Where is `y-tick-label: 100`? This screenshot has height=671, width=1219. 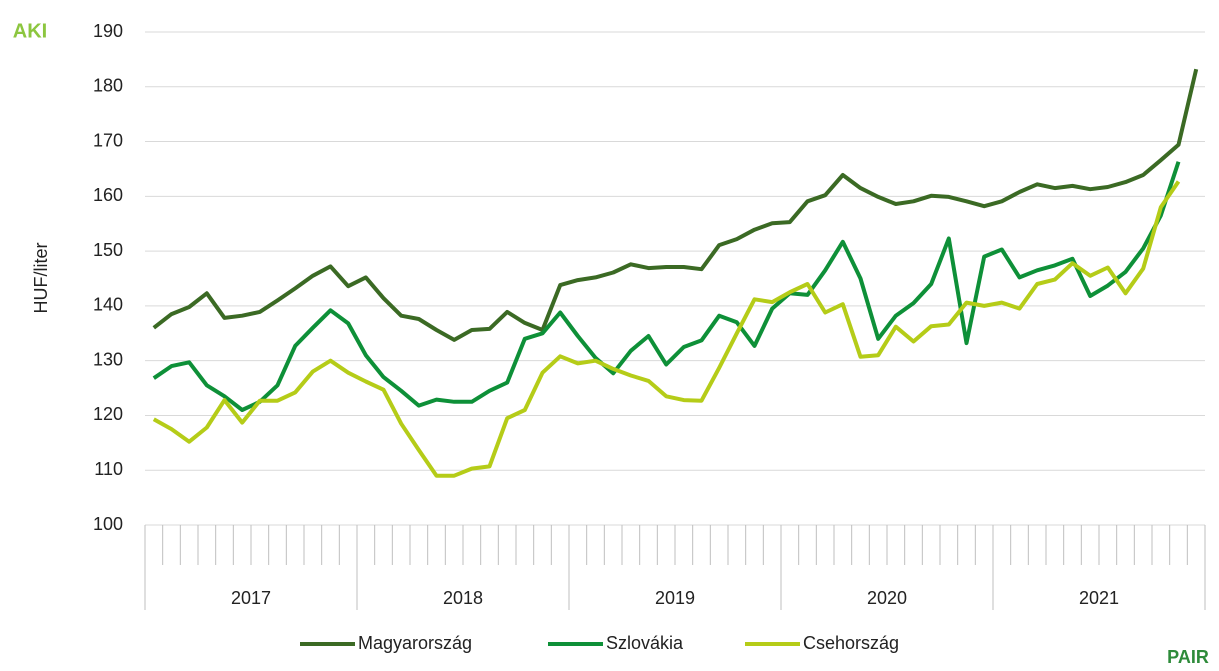
y-tick-label: 100 is located at coordinates (108, 524).